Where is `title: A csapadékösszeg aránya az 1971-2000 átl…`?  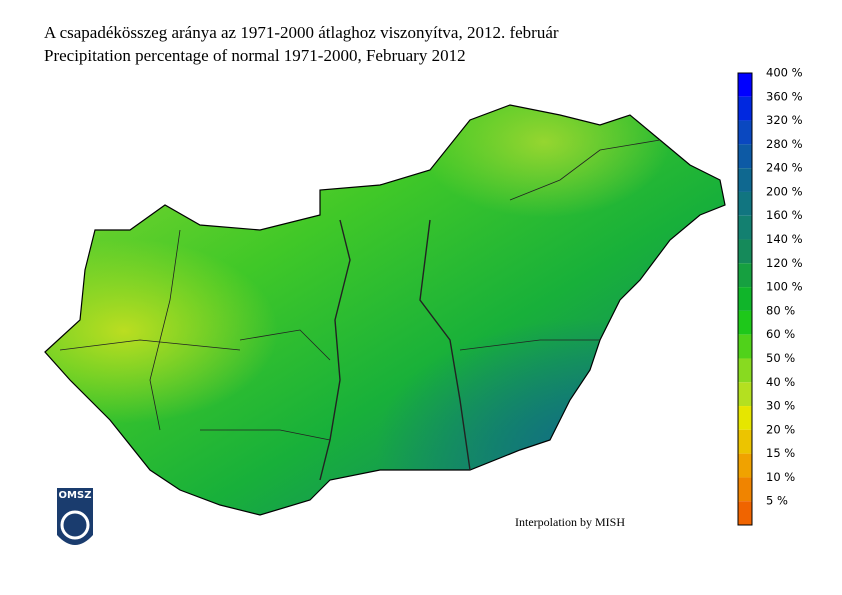
title: A csapadékösszeg aránya az 1971-2000 átl… is located at coordinates (301, 32).